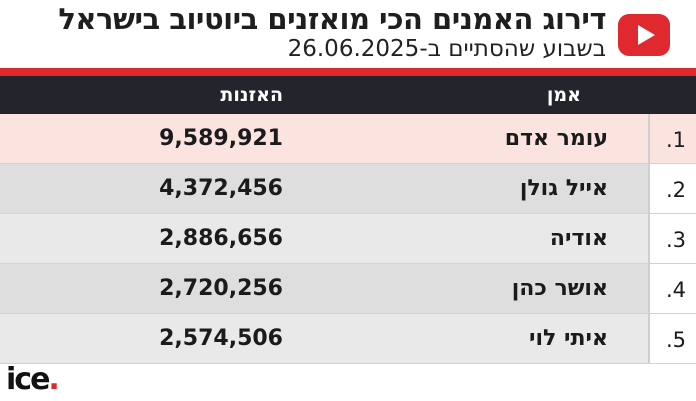 This screenshot has height=401, width=696. I want to click on table-row: 3. אודיה 2,886,656, so click(348, 239).